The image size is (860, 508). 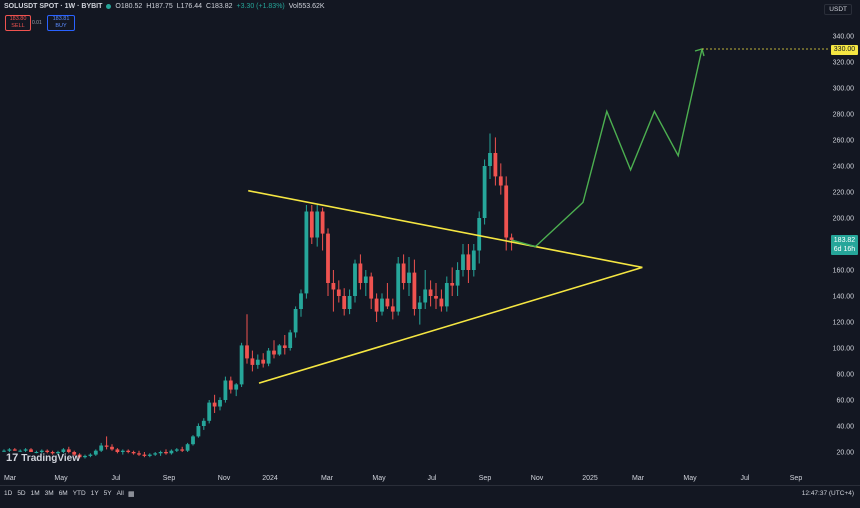 What do you see at coordinates (844, 37) in the screenshot?
I see `y-axis-tick: 340.00` at bounding box center [844, 37].